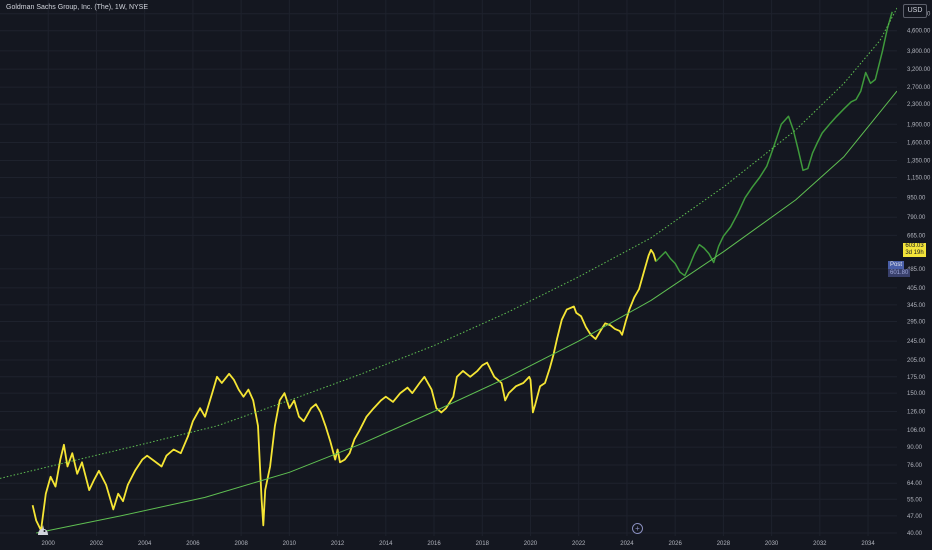 This screenshot has height=550, width=932. I want to click on y-tick-label: 1,150.00, so click(919, 178).